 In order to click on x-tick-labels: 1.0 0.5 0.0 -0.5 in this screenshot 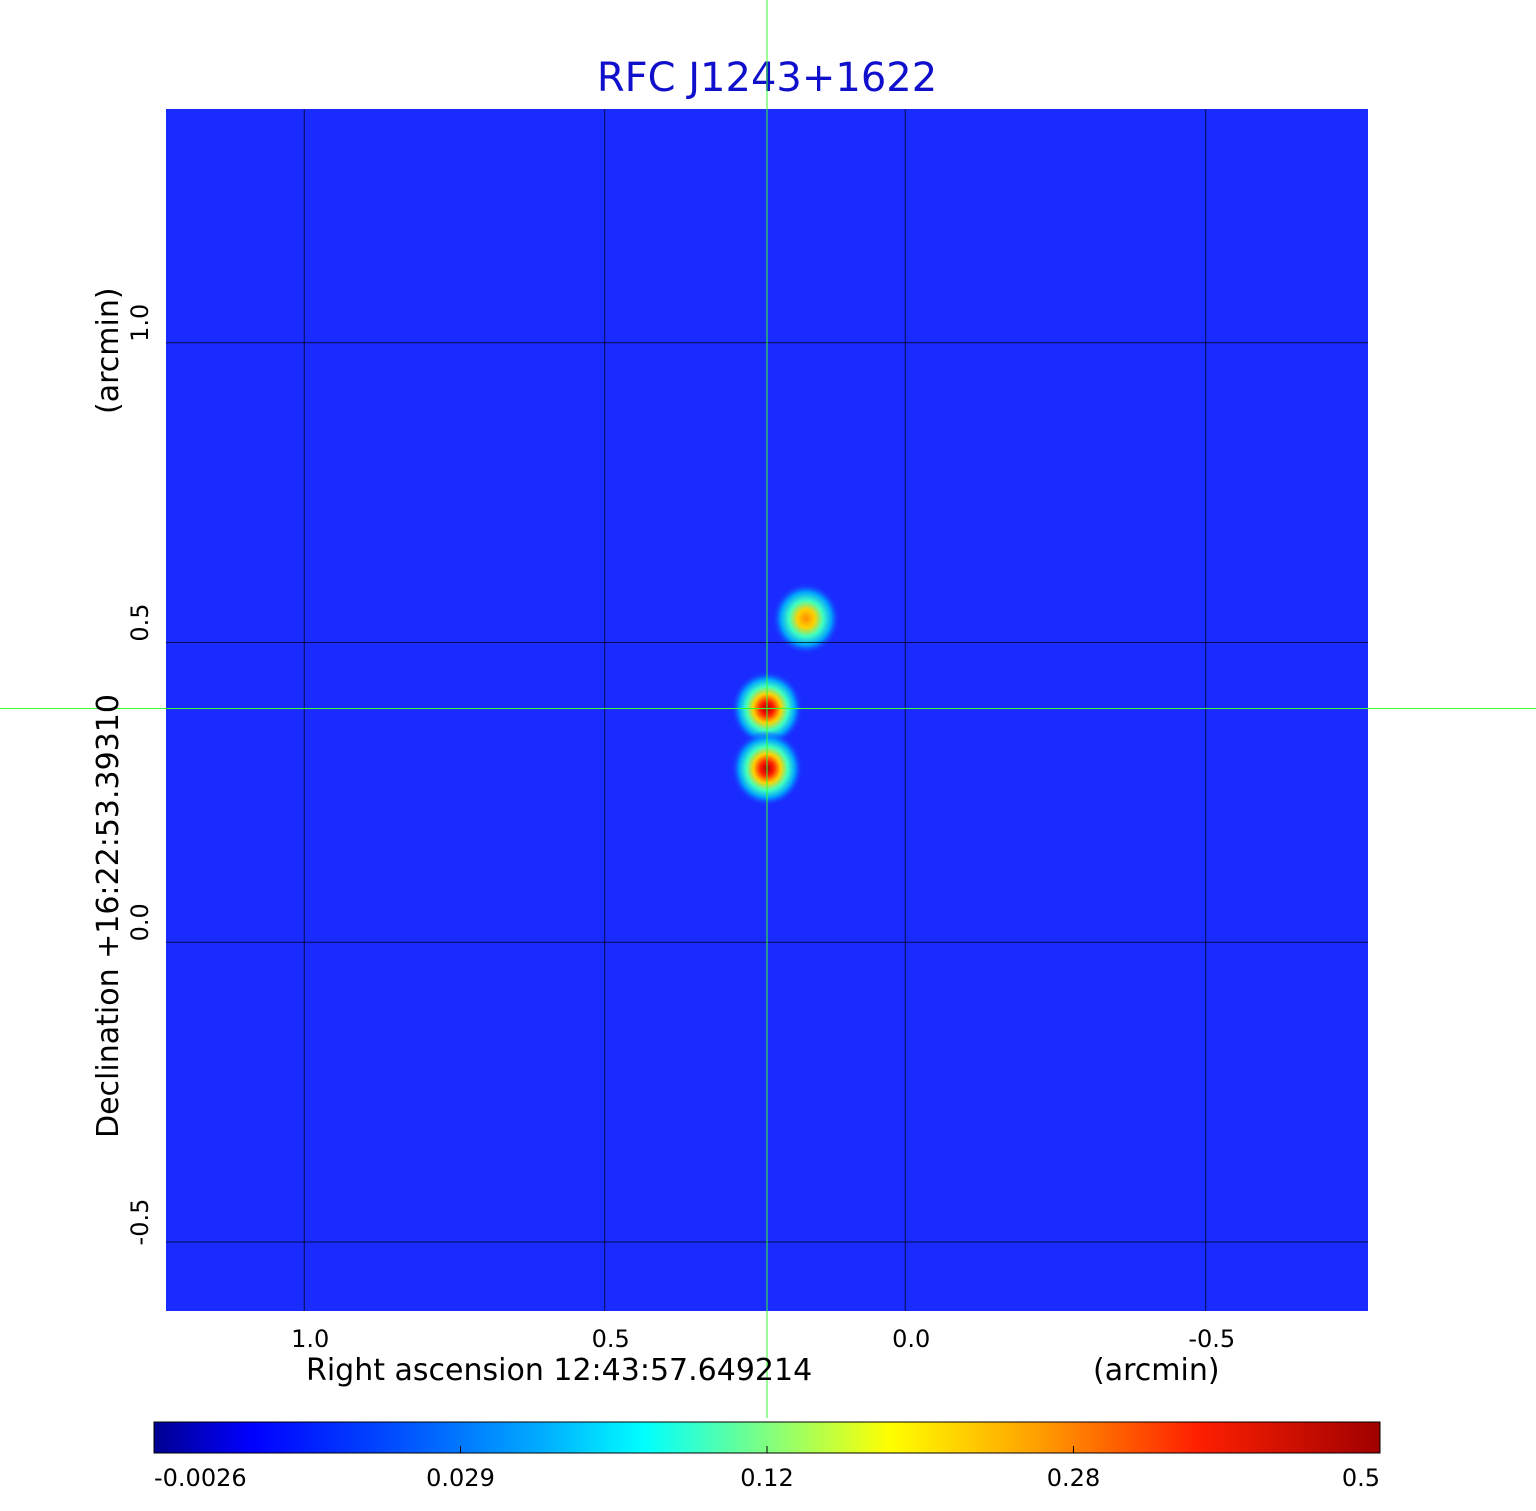, I will do `click(763, 1339)`.